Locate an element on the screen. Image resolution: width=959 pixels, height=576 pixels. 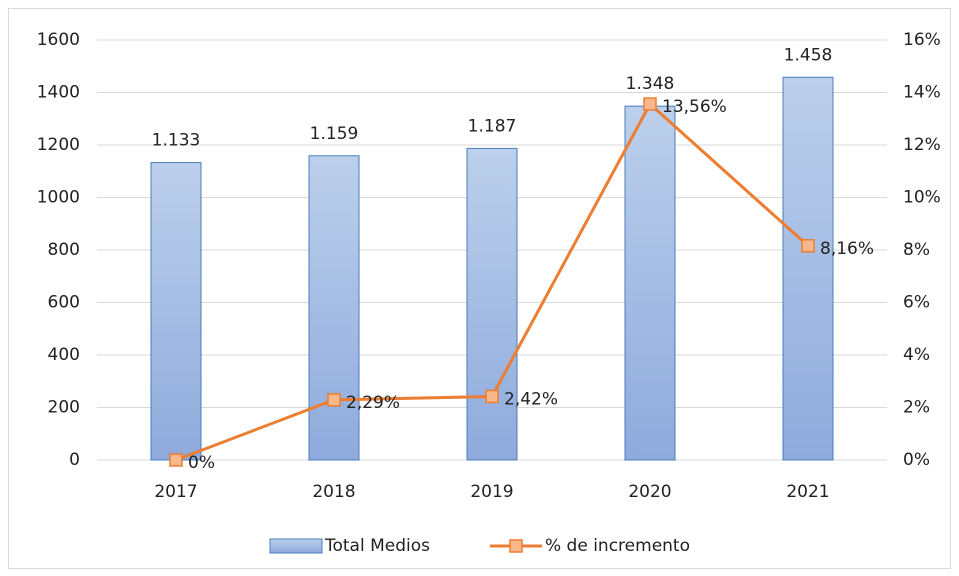
x-tick-label: 2018 is located at coordinates (333, 492).